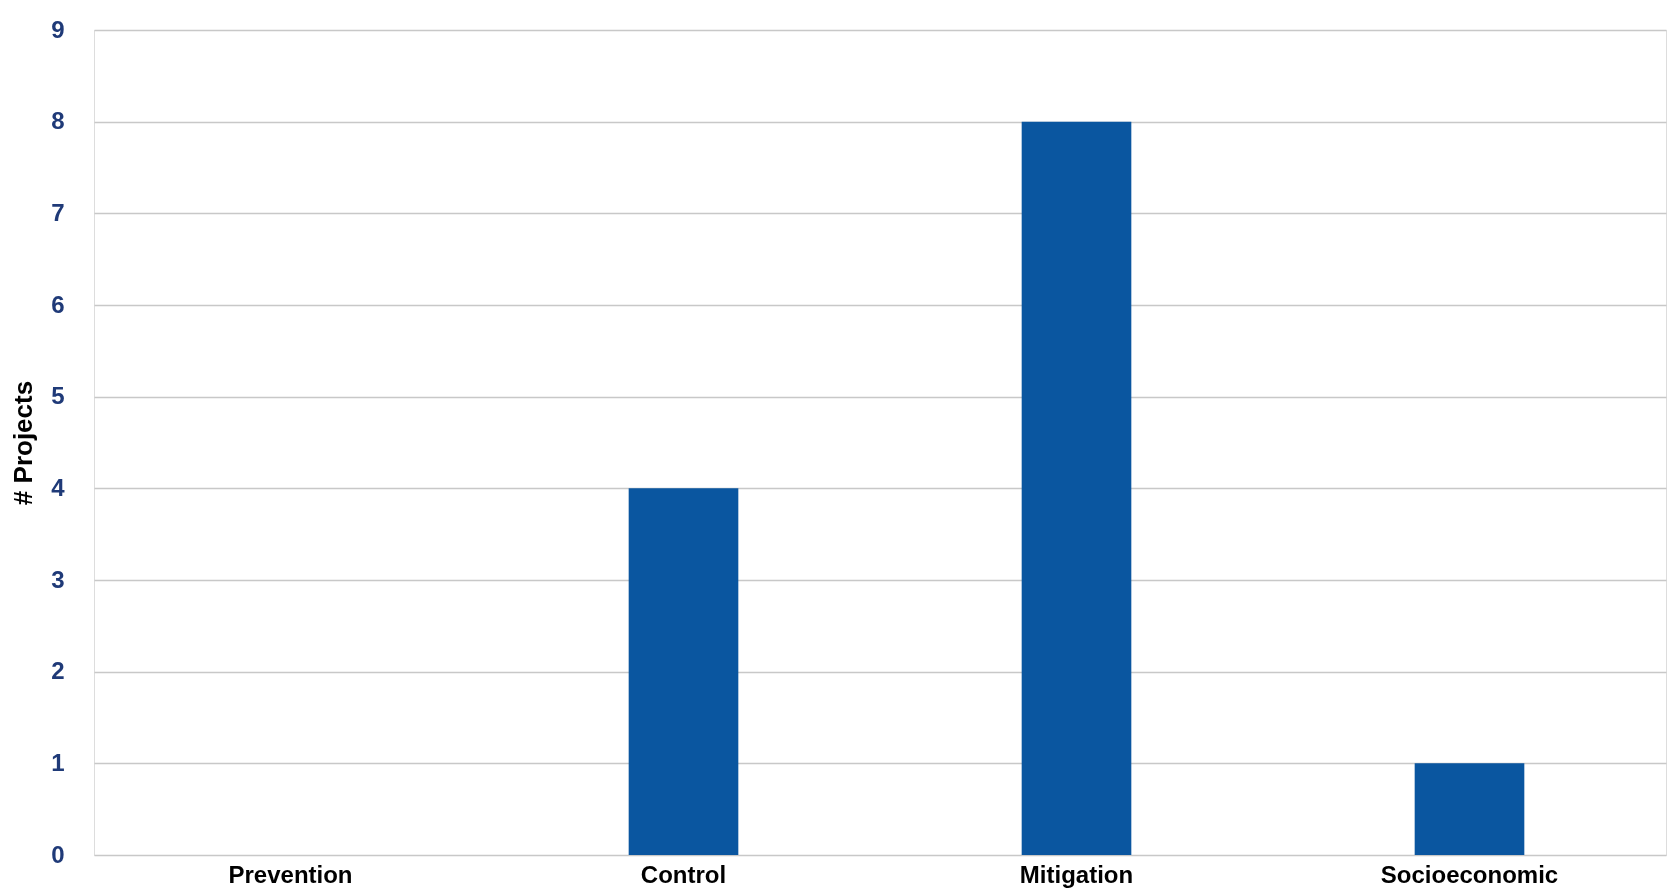 Image resolution: width=1676 pixels, height=893 pixels. What do you see at coordinates (23, 443) in the screenshot?
I see `y-axis-title: # Projects` at bounding box center [23, 443].